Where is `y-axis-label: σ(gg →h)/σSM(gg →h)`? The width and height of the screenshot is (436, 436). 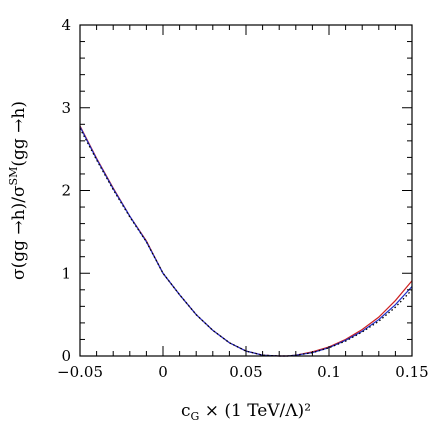
y-axis-label: σ(gg →h)/σSM(gg →h) is located at coordinates (18, 190).